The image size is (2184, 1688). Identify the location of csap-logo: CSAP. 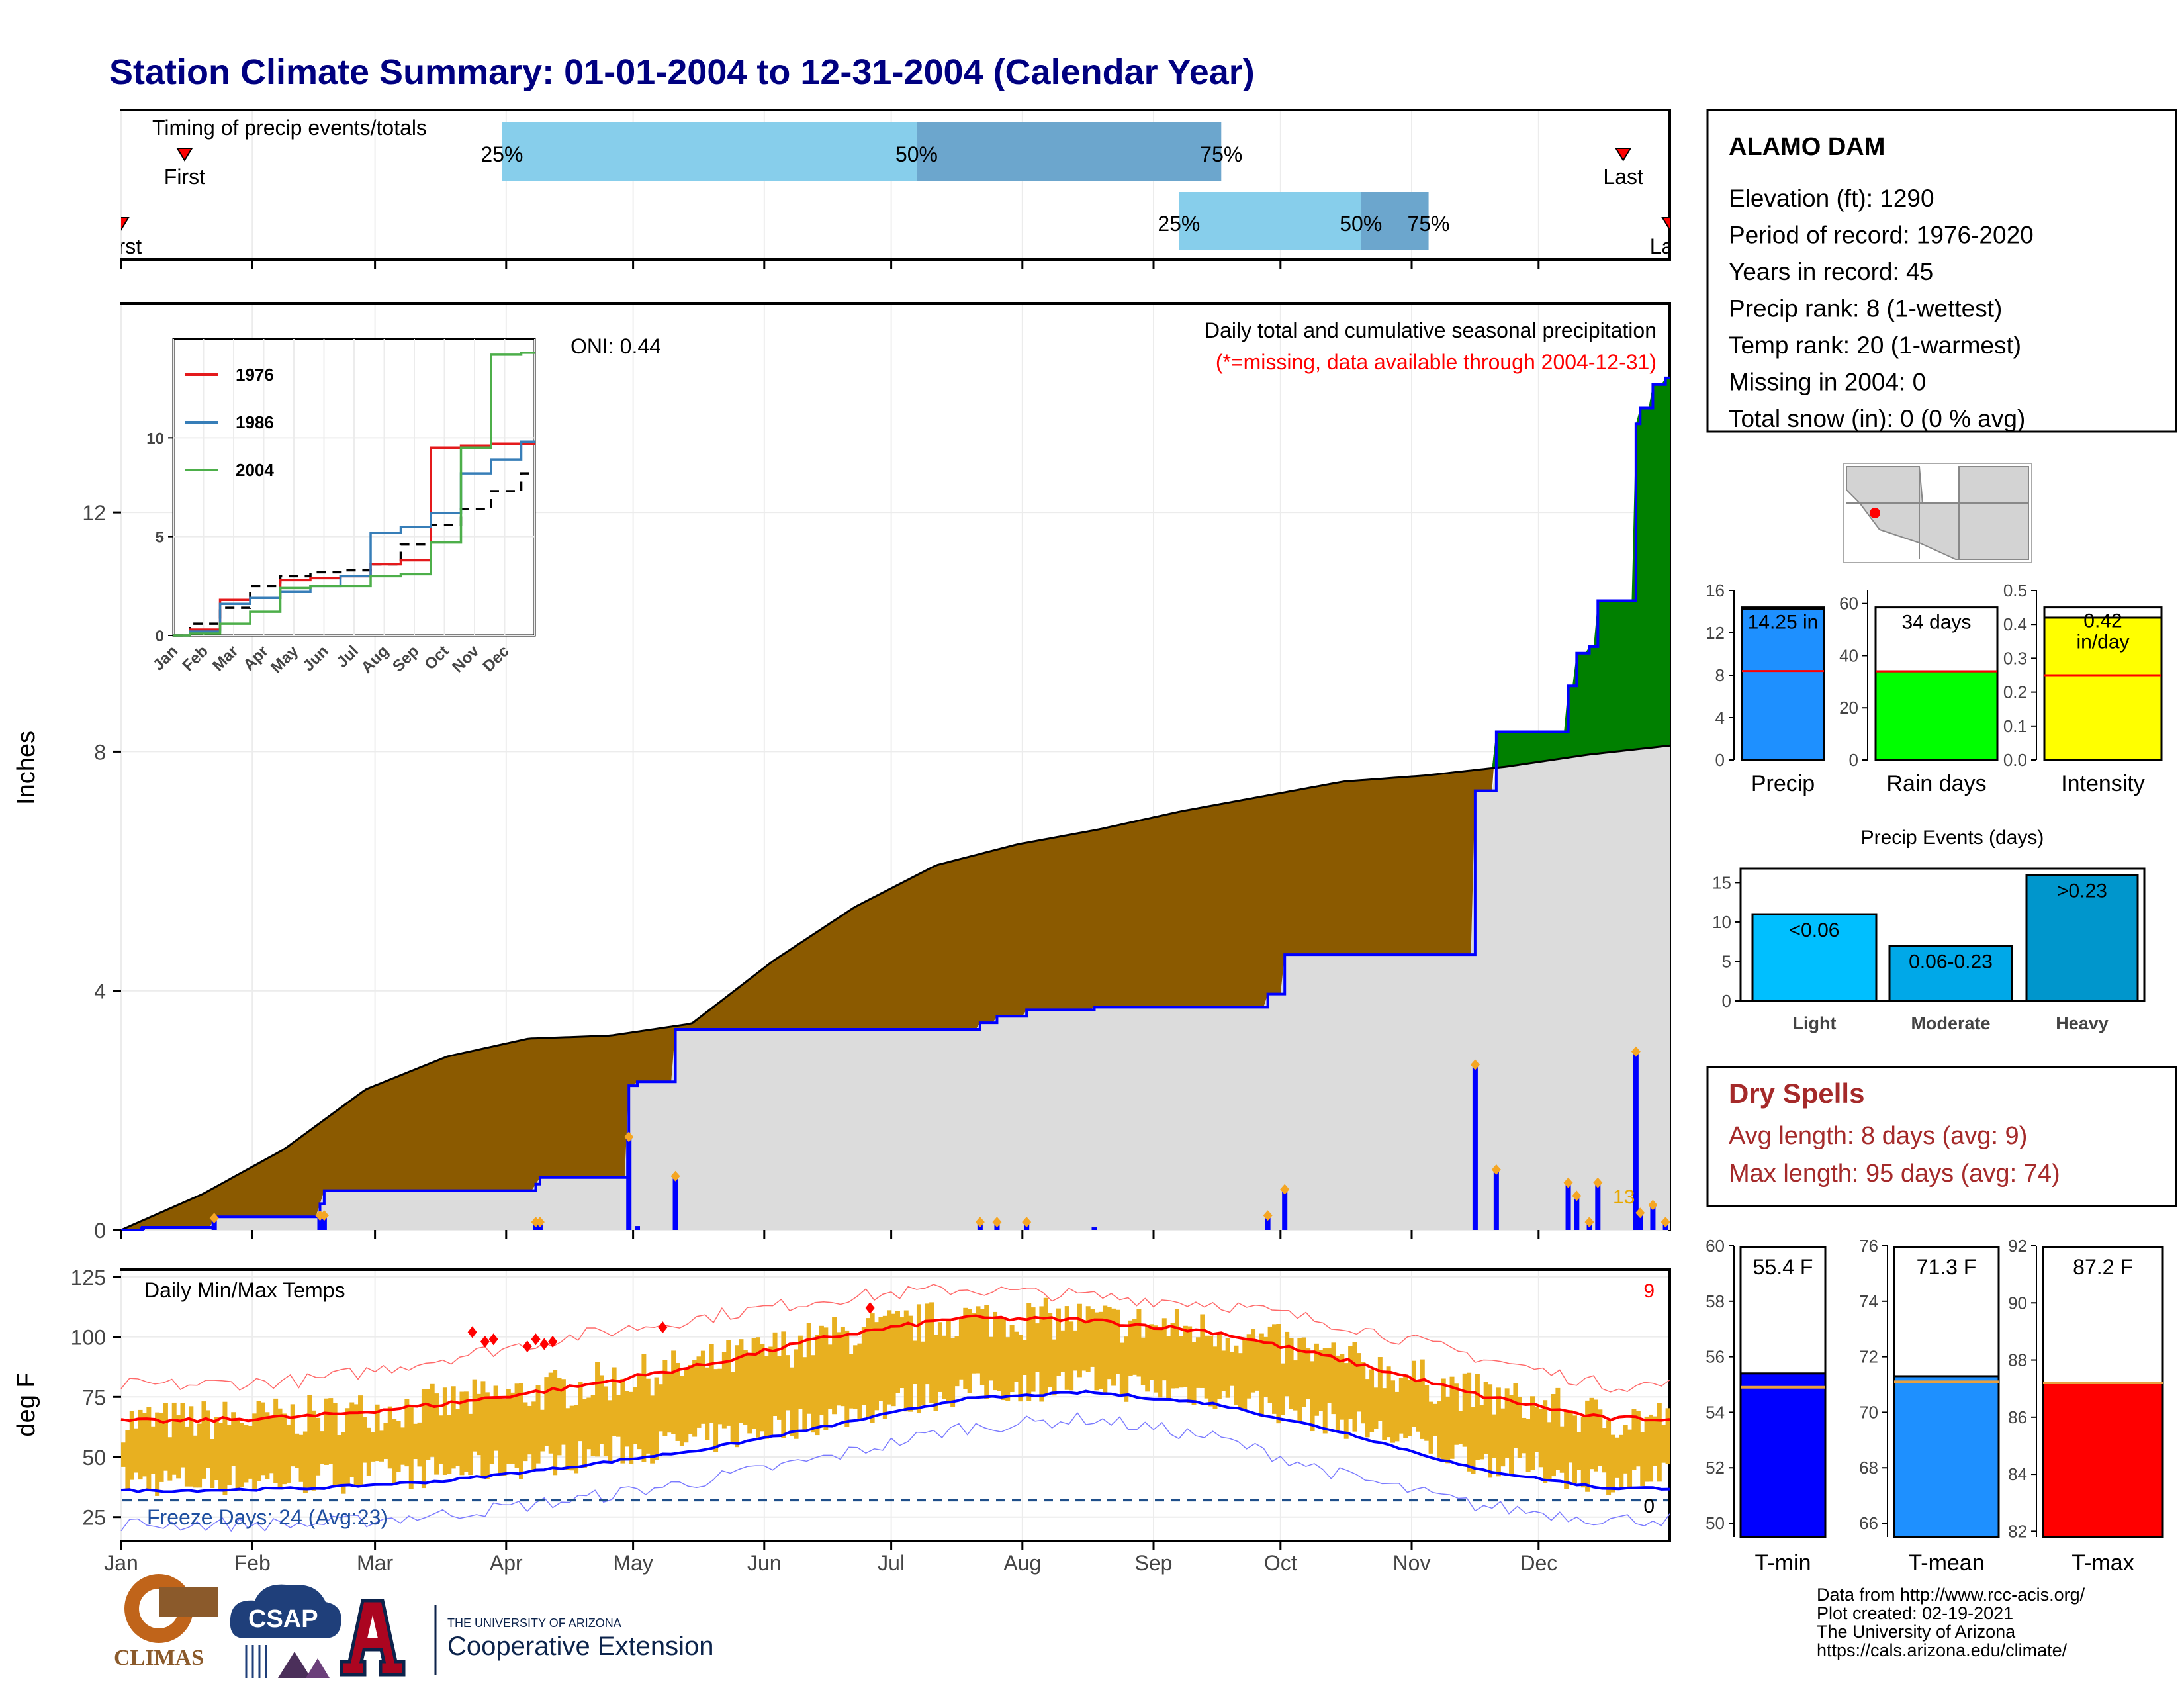
(285, 1631).